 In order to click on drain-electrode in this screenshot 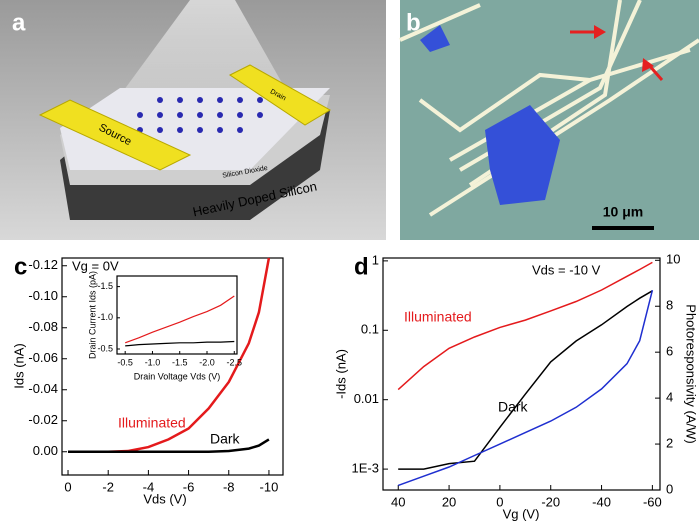, I will do `click(280, 95)`.